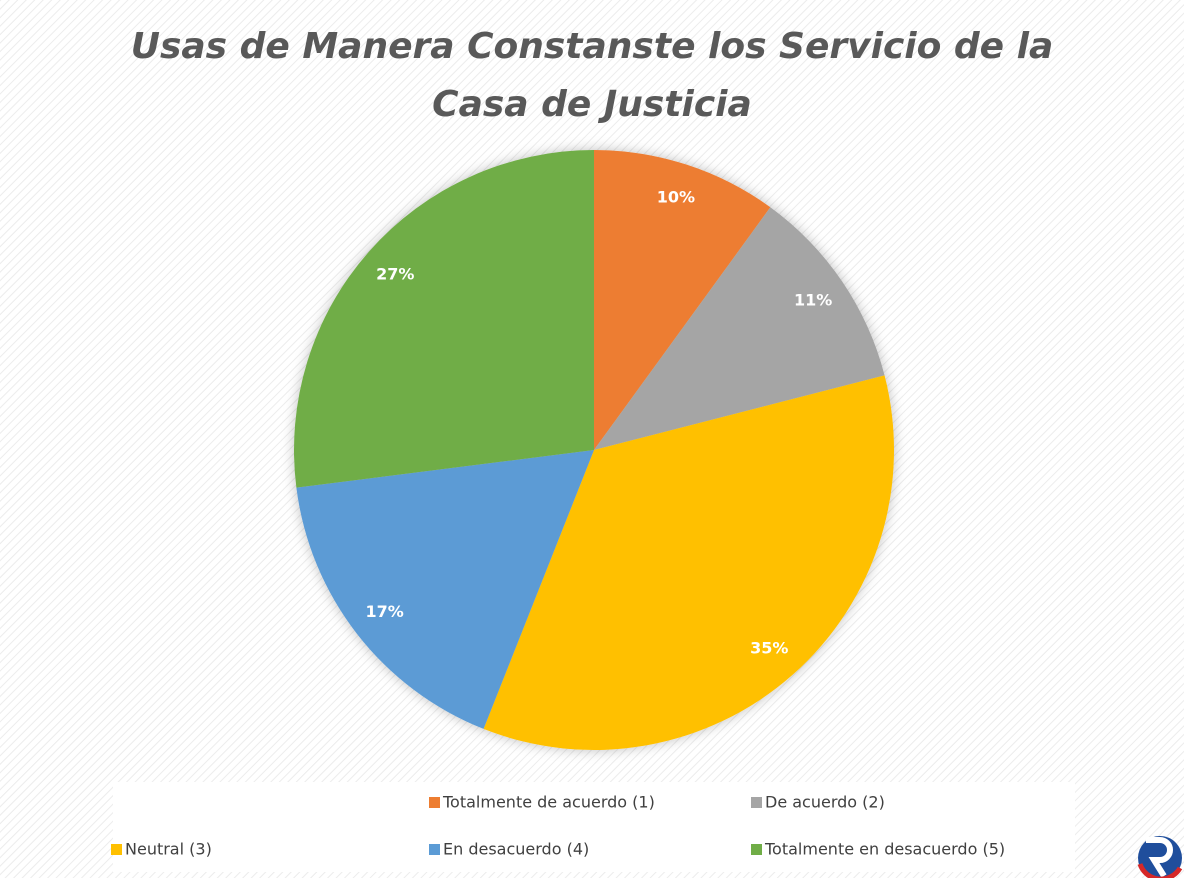 This screenshot has height=878, width=1184. Describe the element at coordinates (769, 647) in the screenshot. I see `data-label: 35%` at that location.